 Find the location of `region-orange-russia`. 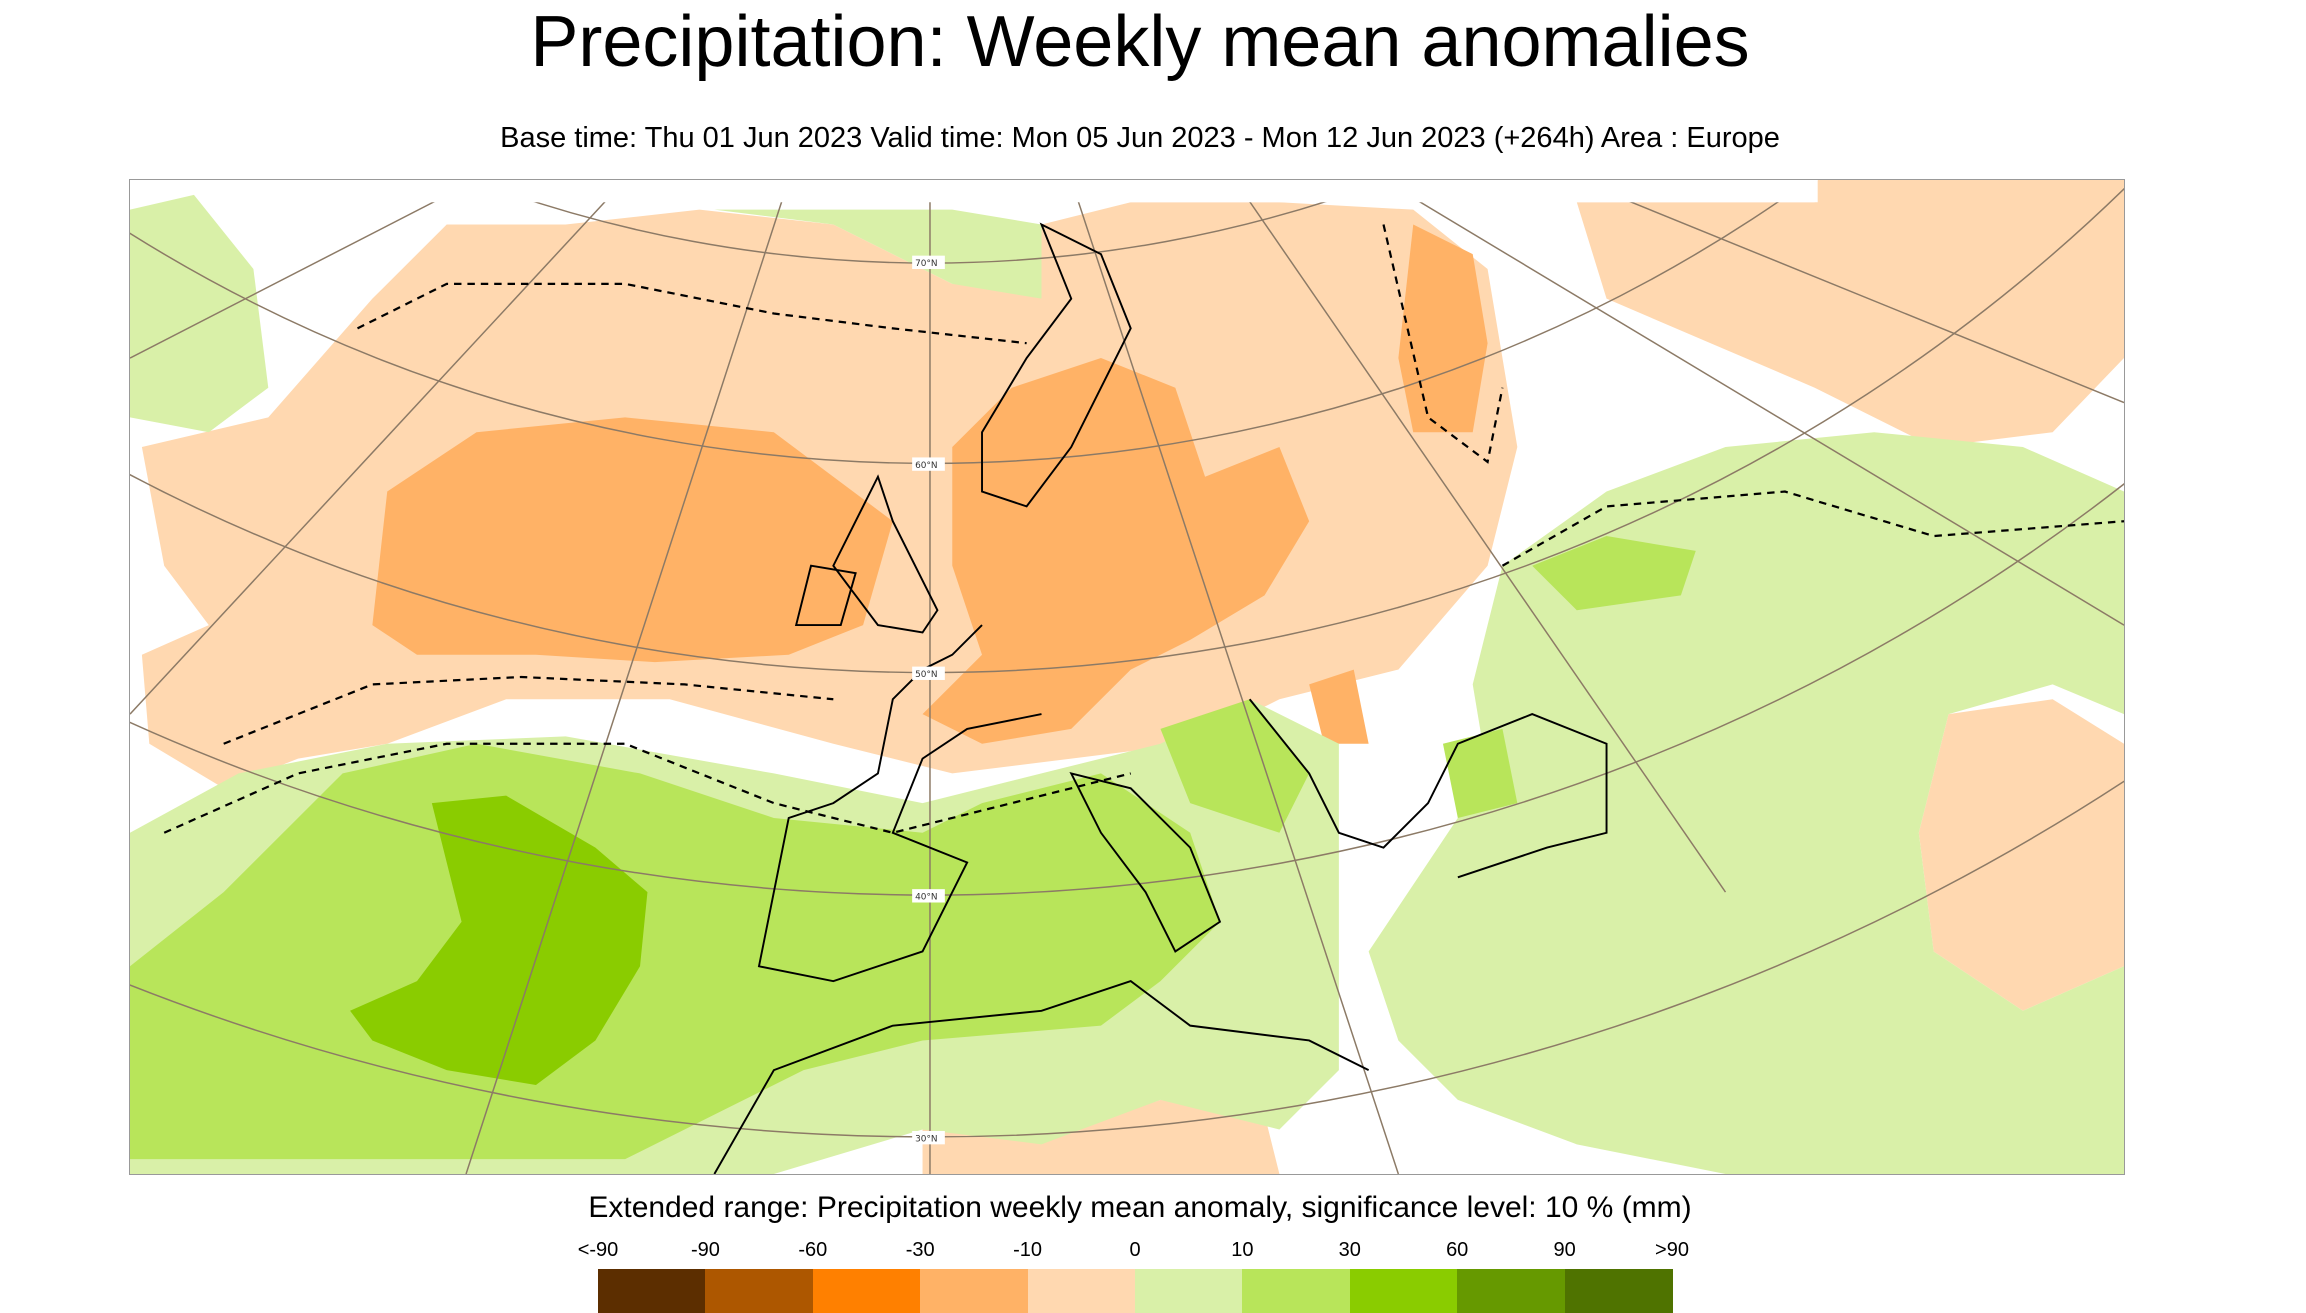

region-orange-russia is located at coordinates (1443, 328).